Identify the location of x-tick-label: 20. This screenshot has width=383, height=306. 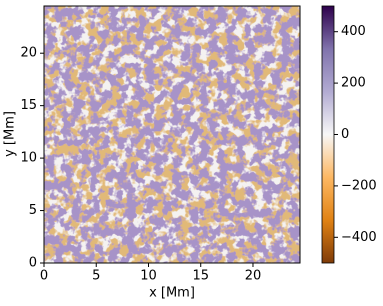
(253, 276).